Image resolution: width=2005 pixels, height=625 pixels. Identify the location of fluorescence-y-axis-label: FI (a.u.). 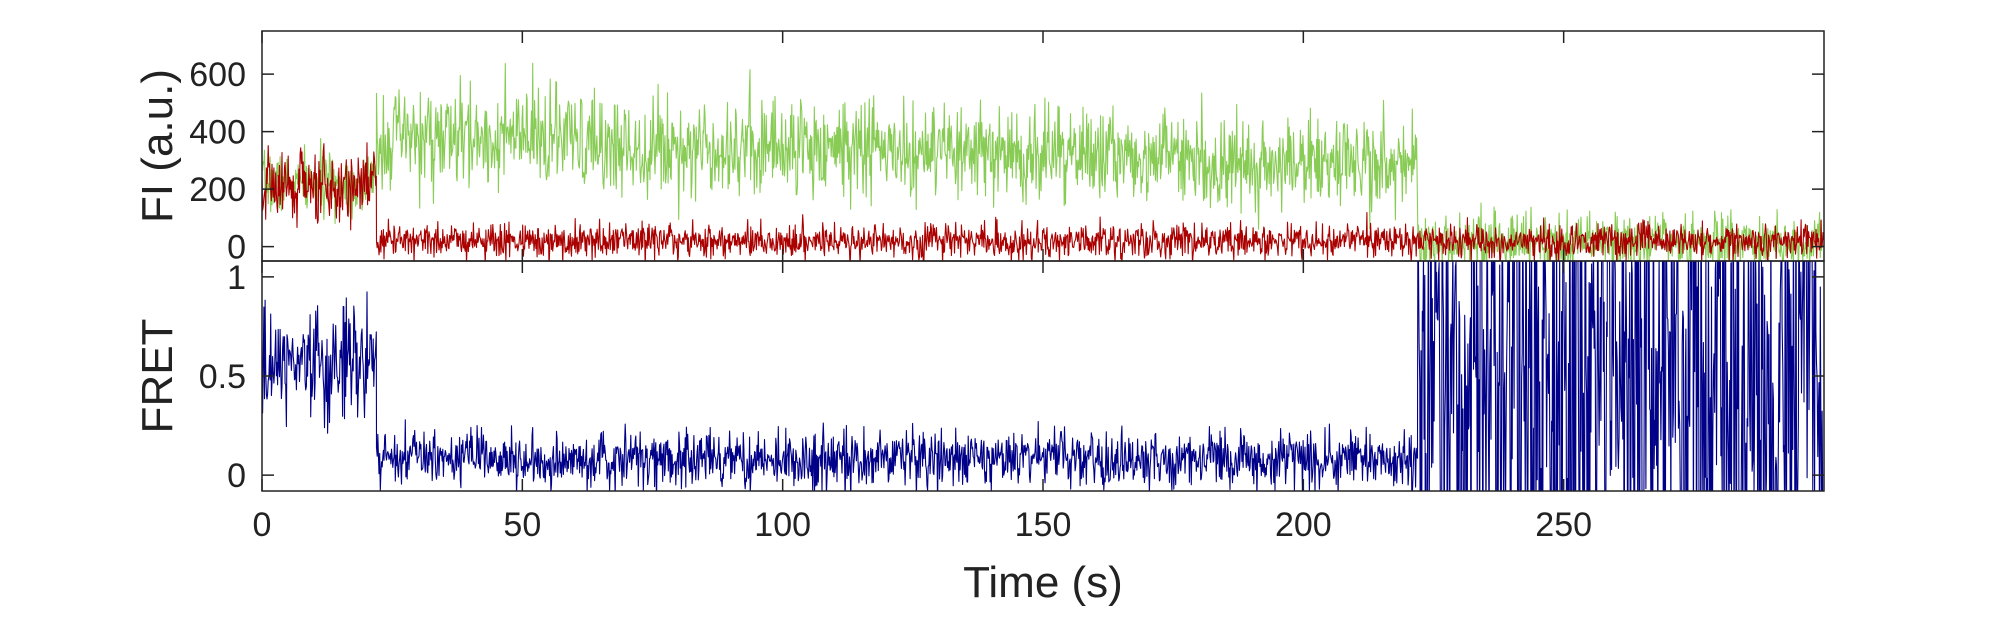
(157, 146).